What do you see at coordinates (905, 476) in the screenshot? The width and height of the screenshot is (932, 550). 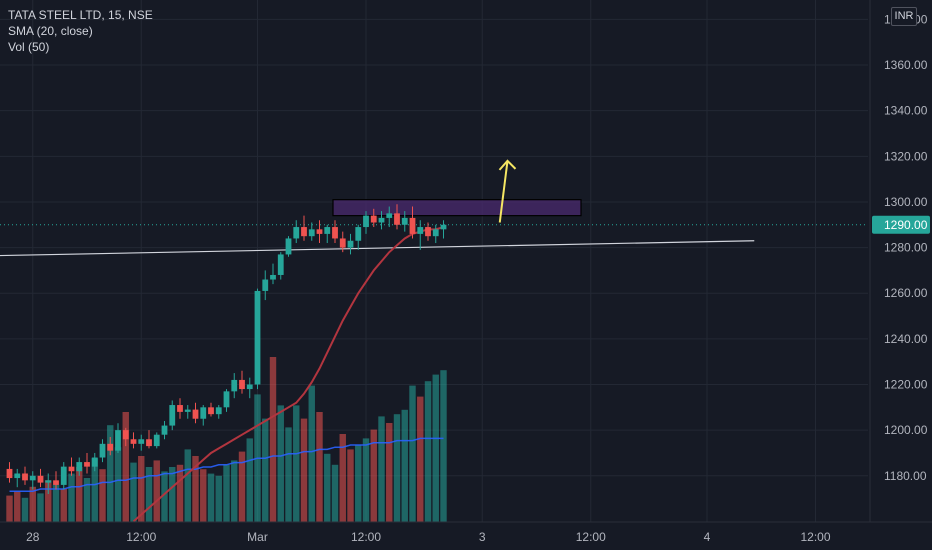 I see `price-tick-label: 1180.00` at bounding box center [905, 476].